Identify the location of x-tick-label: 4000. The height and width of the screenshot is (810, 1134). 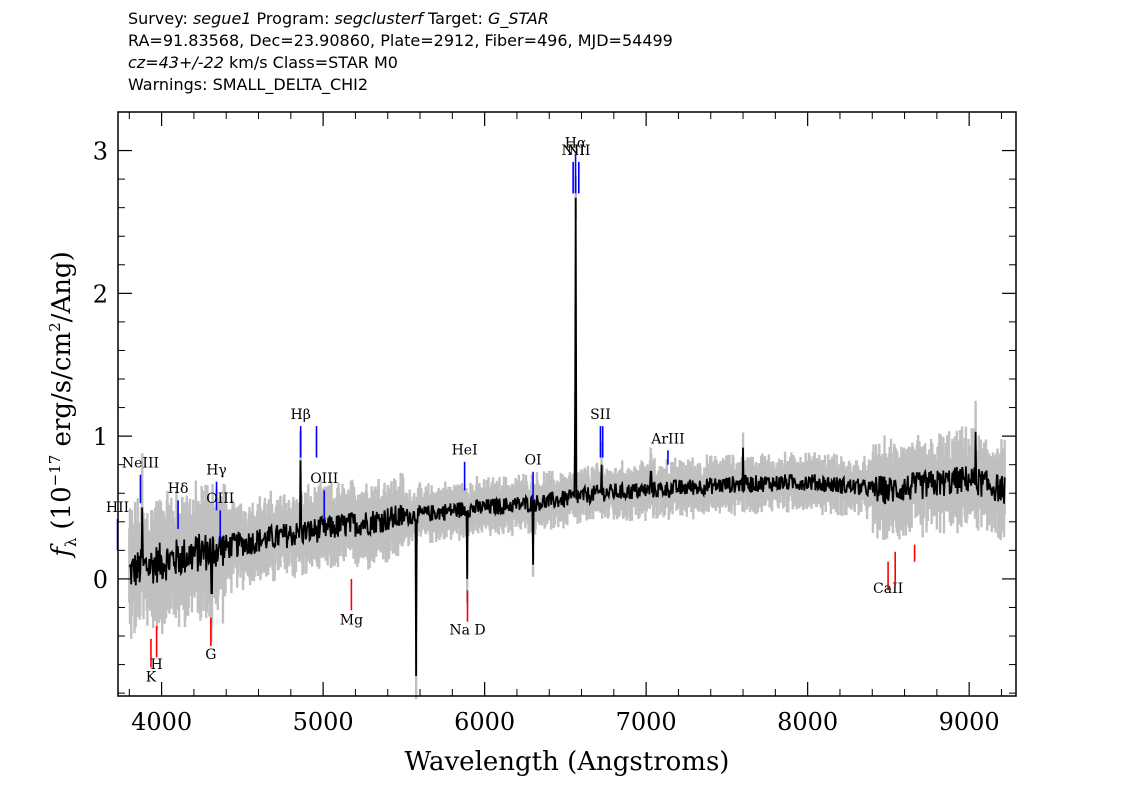
(161, 722).